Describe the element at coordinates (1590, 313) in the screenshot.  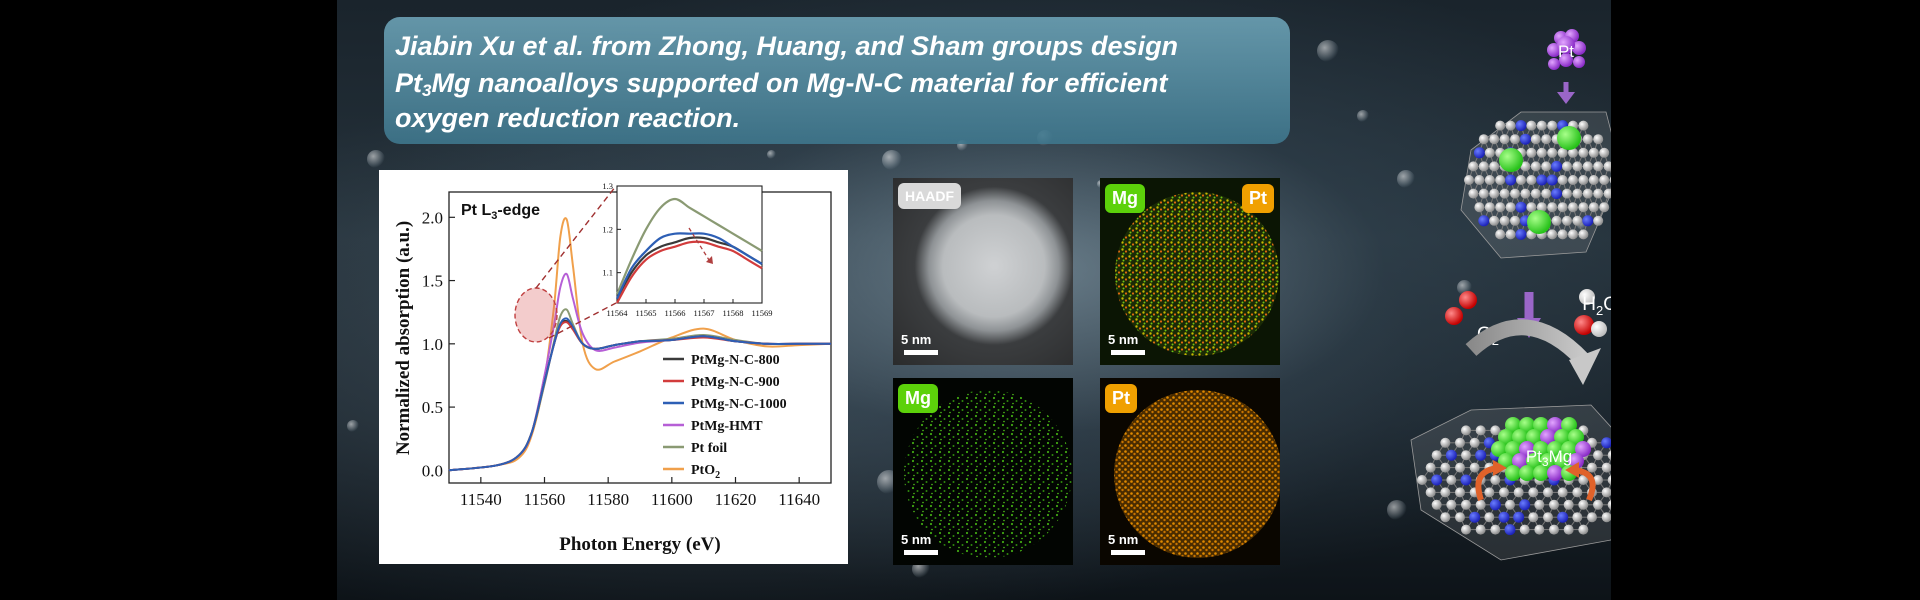
I see `h2o-molecule-icon` at that location.